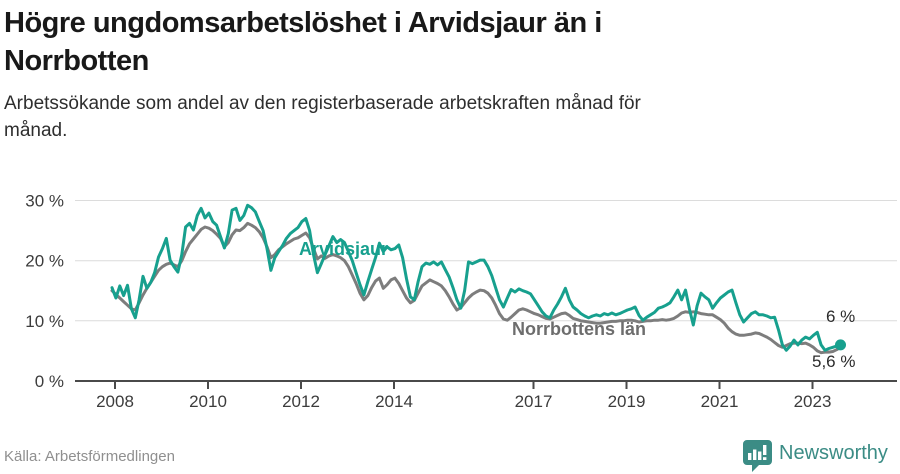 This screenshot has height=474, width=900. Describe the element at coordinates (813, 401) in the screenshot. I see `x-axis-label: 2023` at that location.